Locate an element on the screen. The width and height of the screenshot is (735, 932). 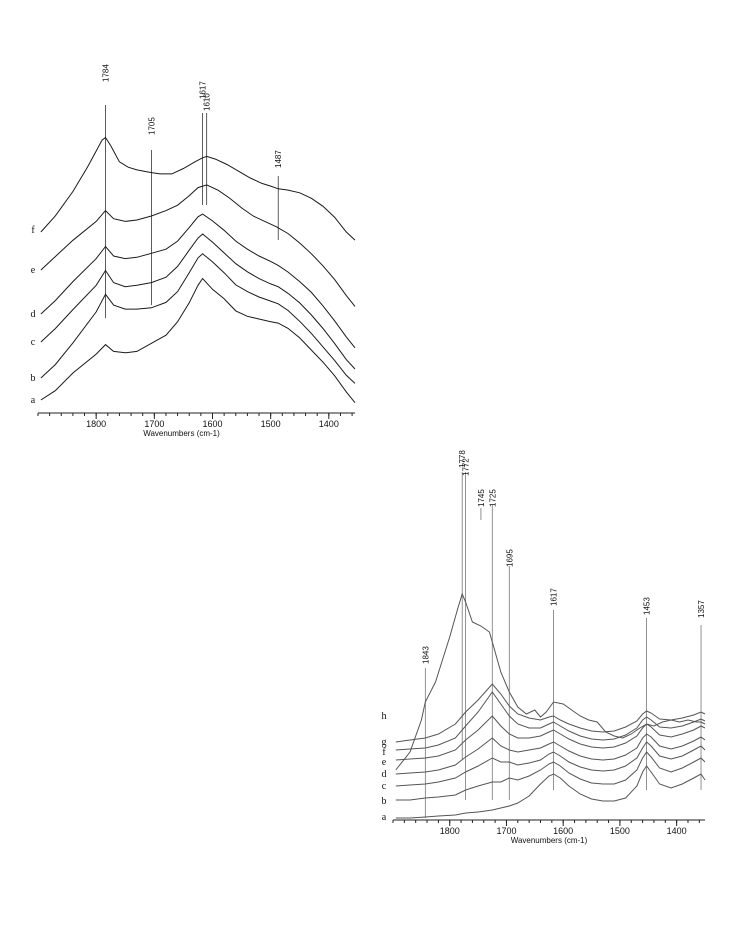
peak-label: 1357 is located at coordinates (701, 609).